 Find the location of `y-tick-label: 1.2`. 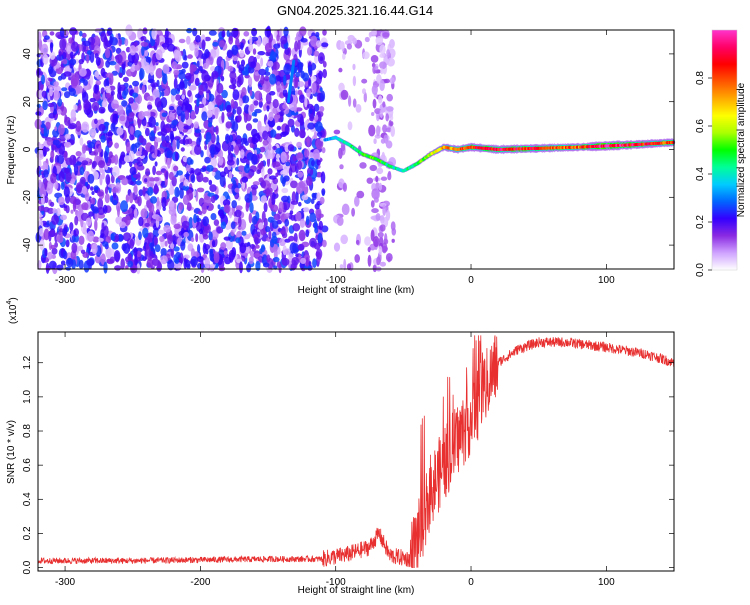

y-tick-label: 1.2 is located at coordinates (27, 362).